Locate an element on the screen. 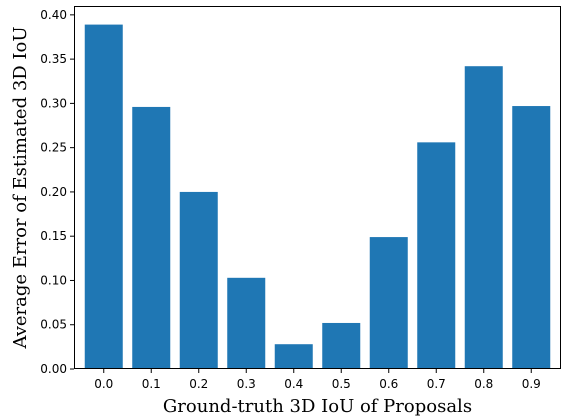 The width and height of the screenshot is (563, 417). bar-0.2 is located at coordinates (198, 280).